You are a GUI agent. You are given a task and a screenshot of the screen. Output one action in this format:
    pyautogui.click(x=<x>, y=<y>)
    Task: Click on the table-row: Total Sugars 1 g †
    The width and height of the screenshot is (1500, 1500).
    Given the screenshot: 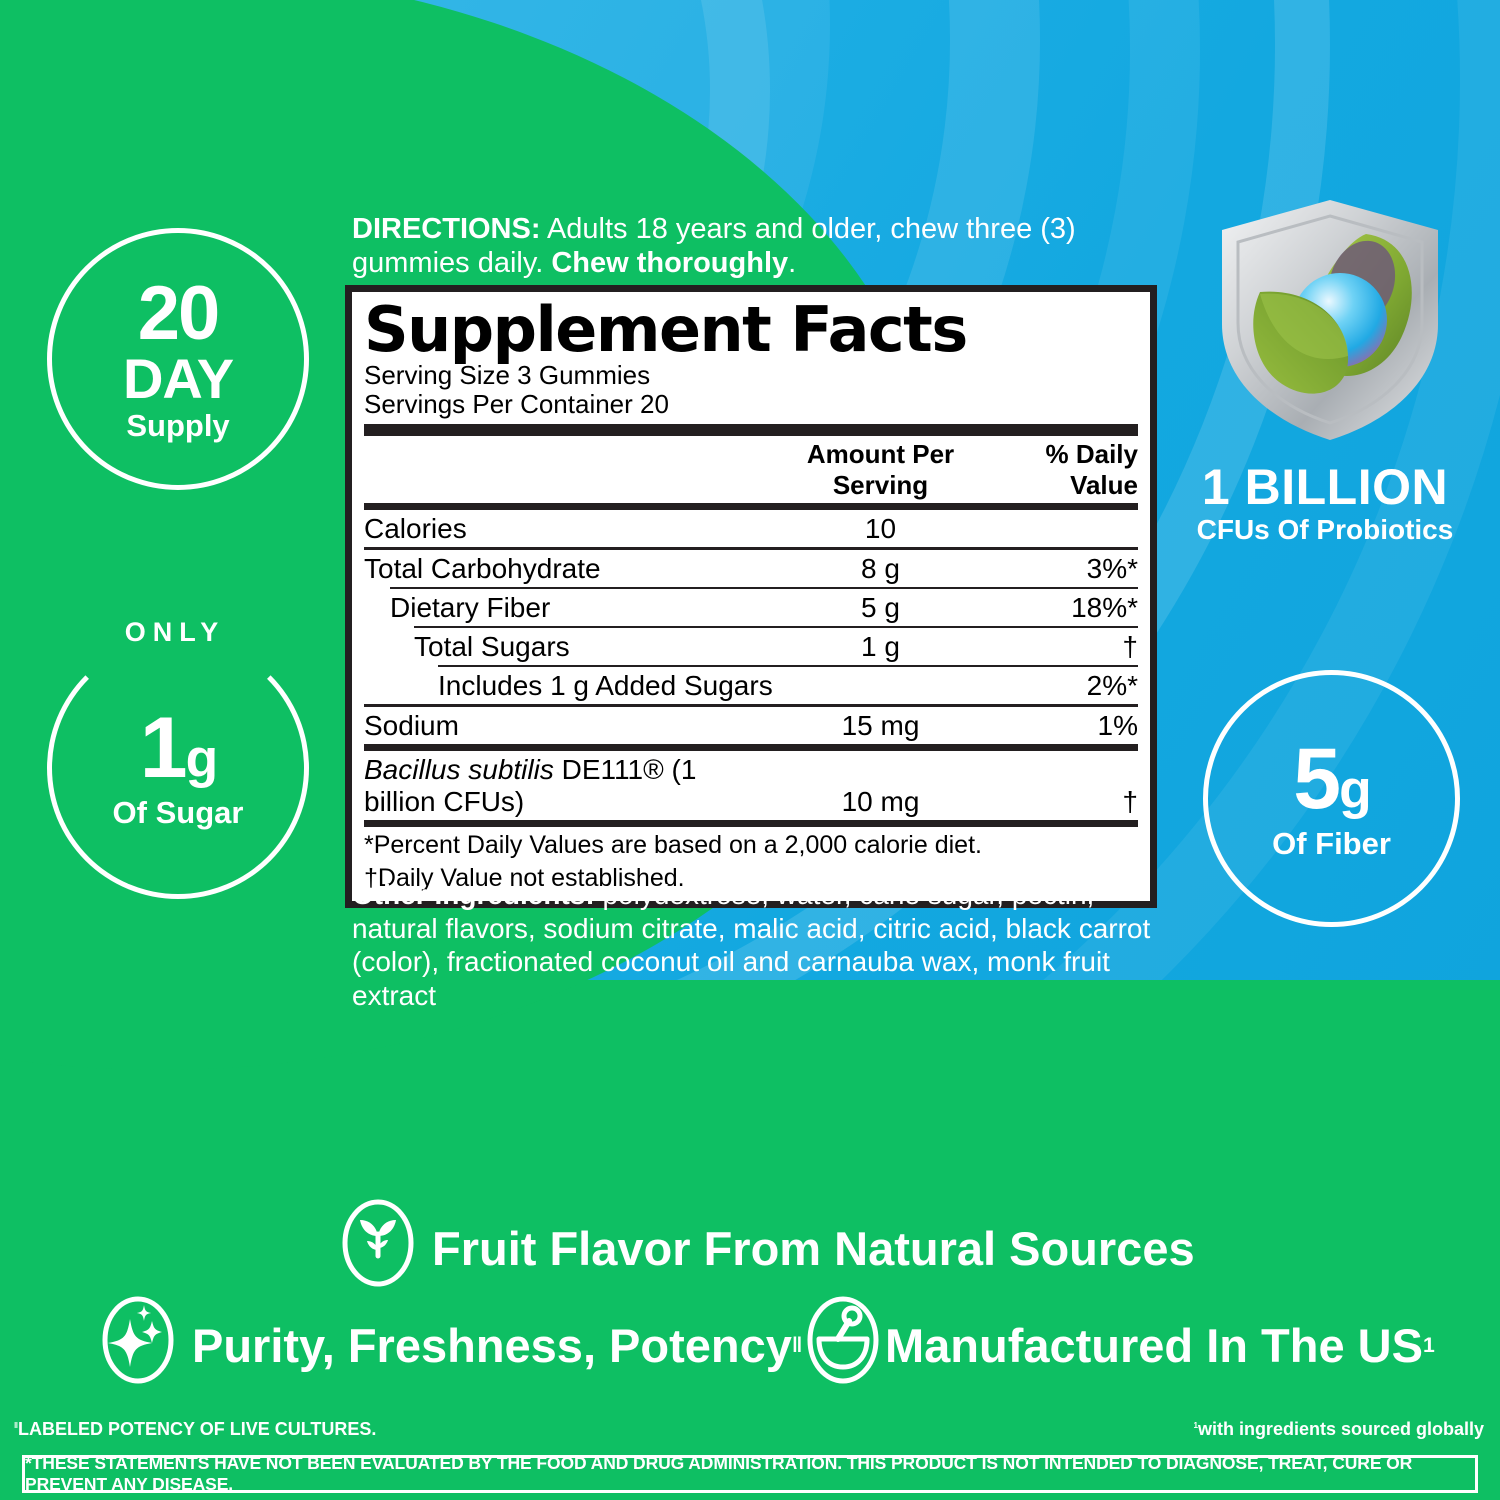 What is the action you would take?
    pyautogui.click(x=751, y=646)
    